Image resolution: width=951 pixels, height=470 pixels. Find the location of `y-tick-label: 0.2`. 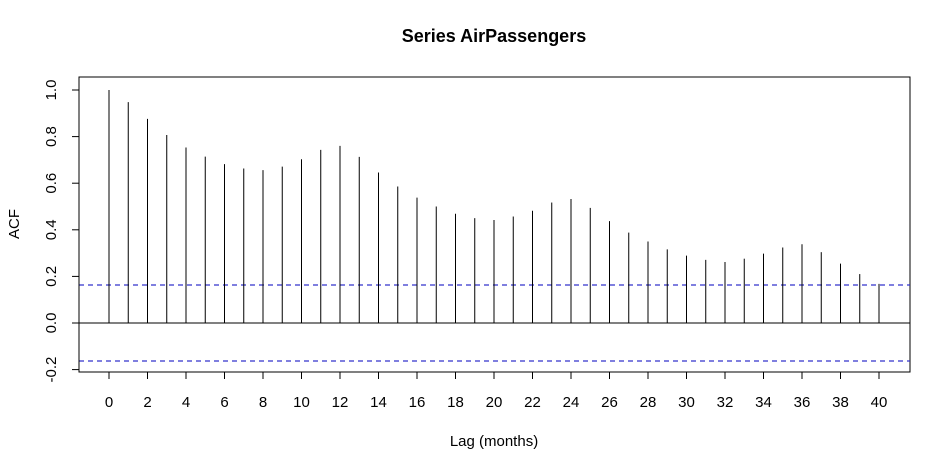

y-tick-label: 0.2 is located at coordinates (51, 276).